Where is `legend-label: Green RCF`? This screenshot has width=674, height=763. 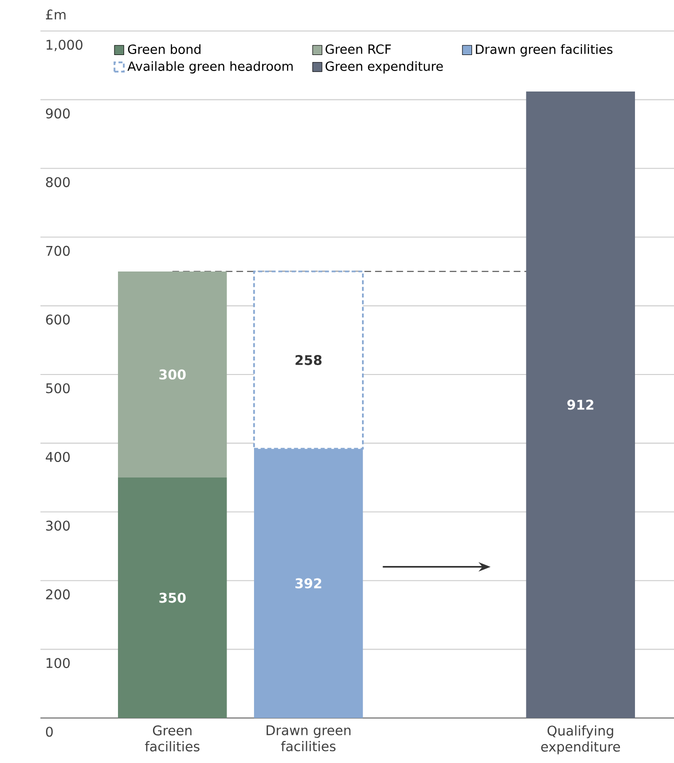 legend-label: Green RCF is located at coordinates (358, 49).